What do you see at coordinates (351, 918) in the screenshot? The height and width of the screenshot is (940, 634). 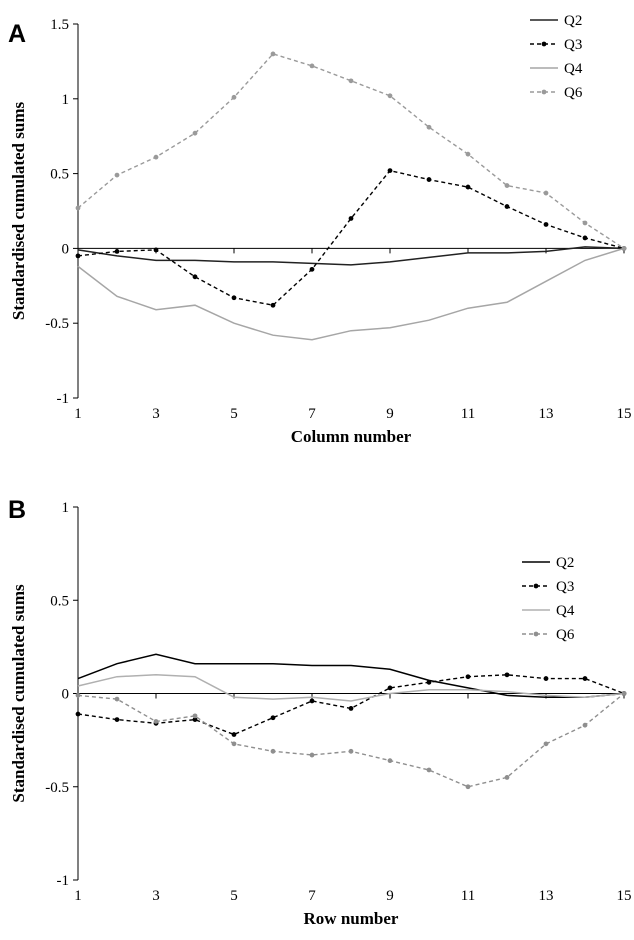 I see `x-axis-title: Row number` at bounding box center [351, 918].